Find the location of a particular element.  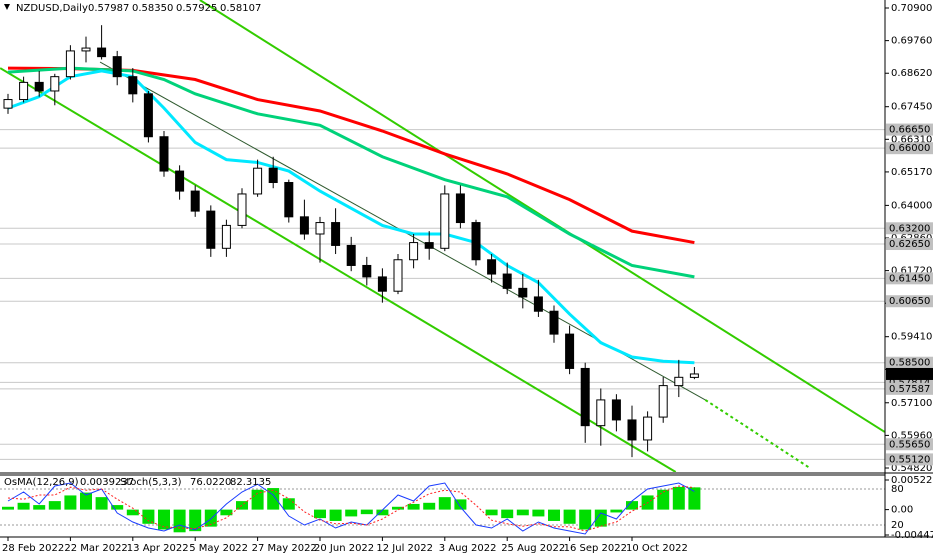

level-label: 0.62650 is located at coordinates (909, 244).